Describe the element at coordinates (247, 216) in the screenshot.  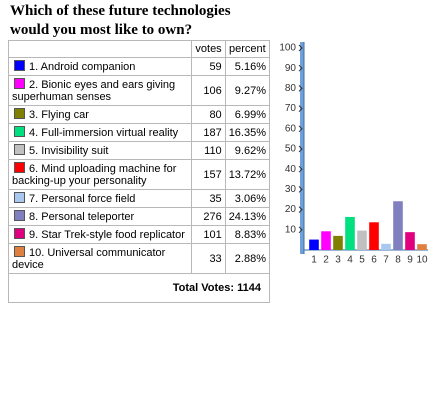
I see `percent: 24.13%` at that location.